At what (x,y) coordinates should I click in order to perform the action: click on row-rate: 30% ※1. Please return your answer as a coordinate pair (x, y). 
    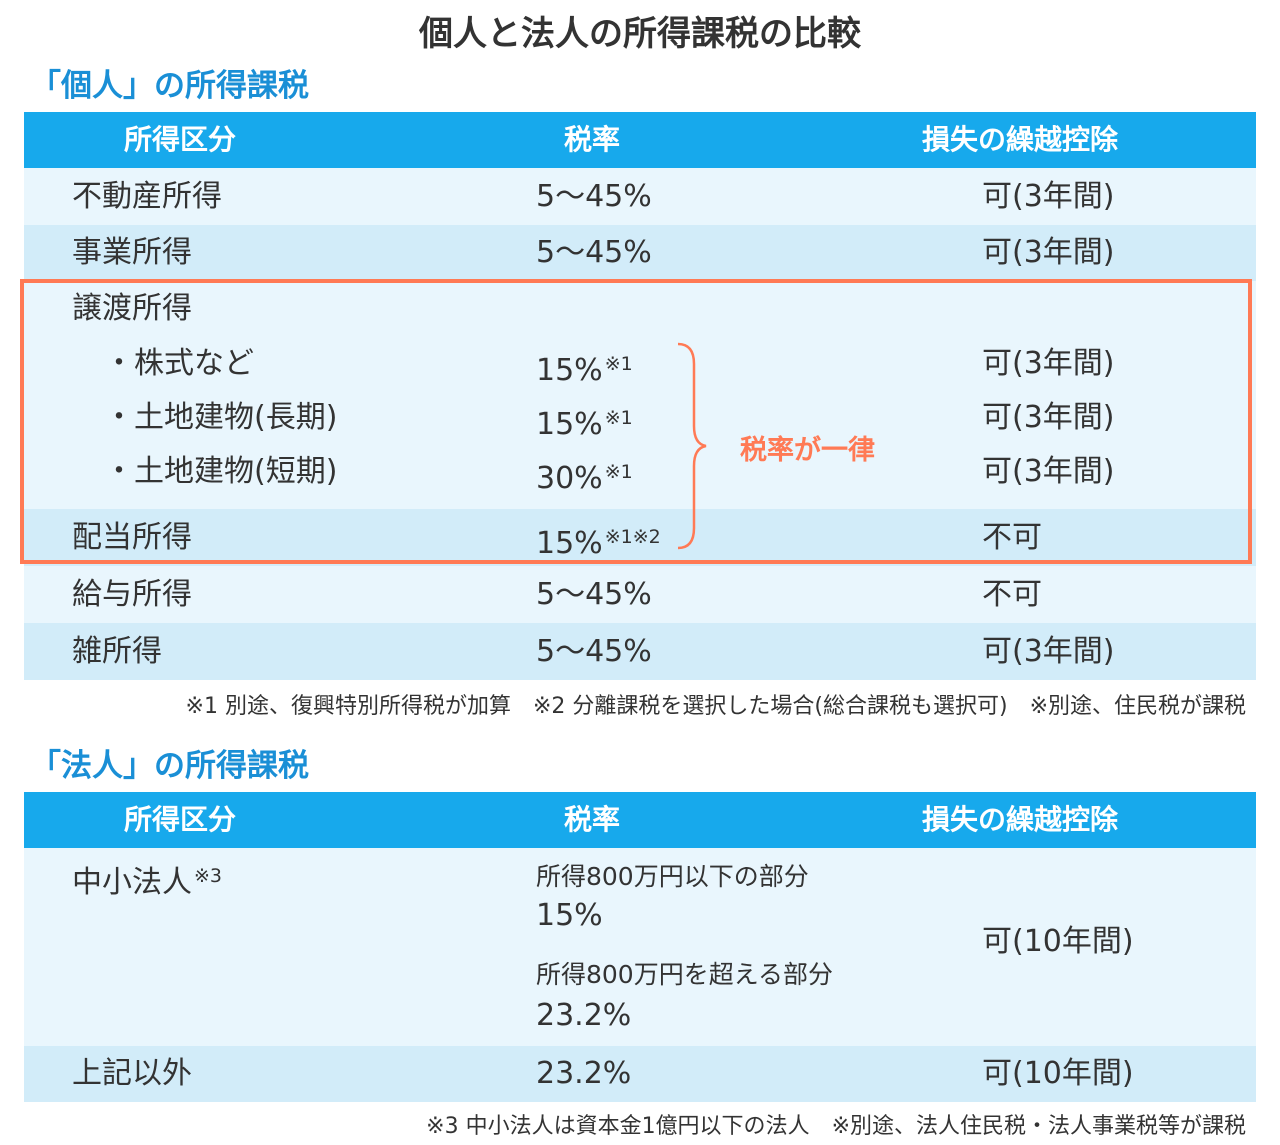
    Looking at the image, I should click on (584, 478).